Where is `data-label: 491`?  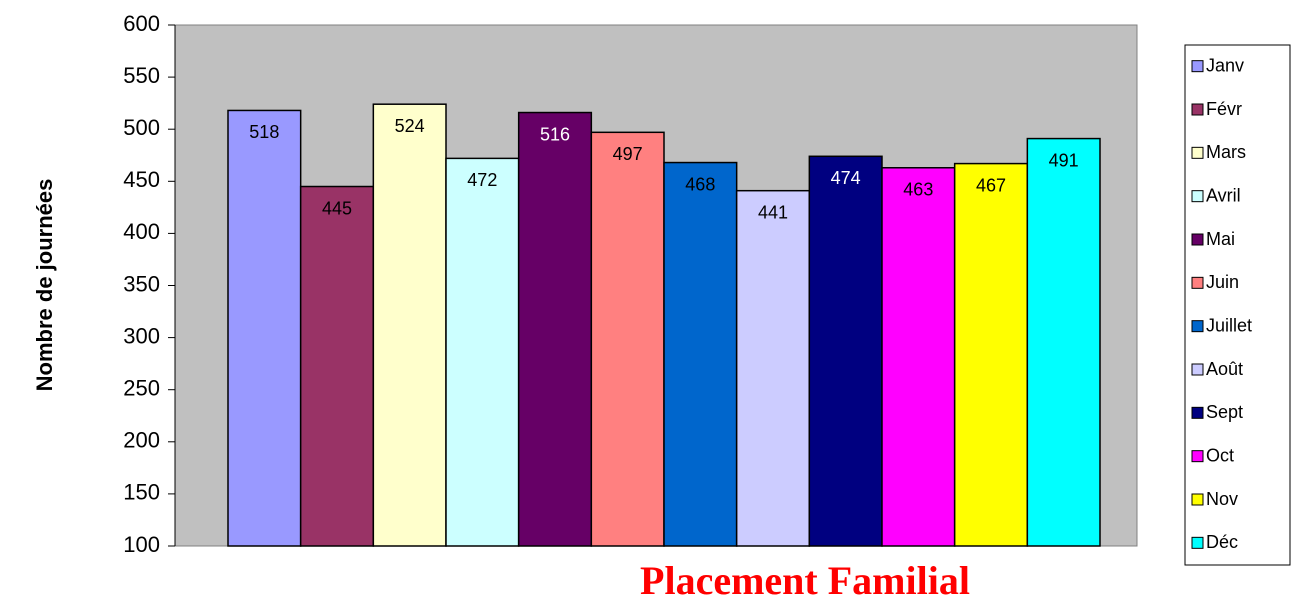 data-label: 491 is located at coordinates (1064, 160).